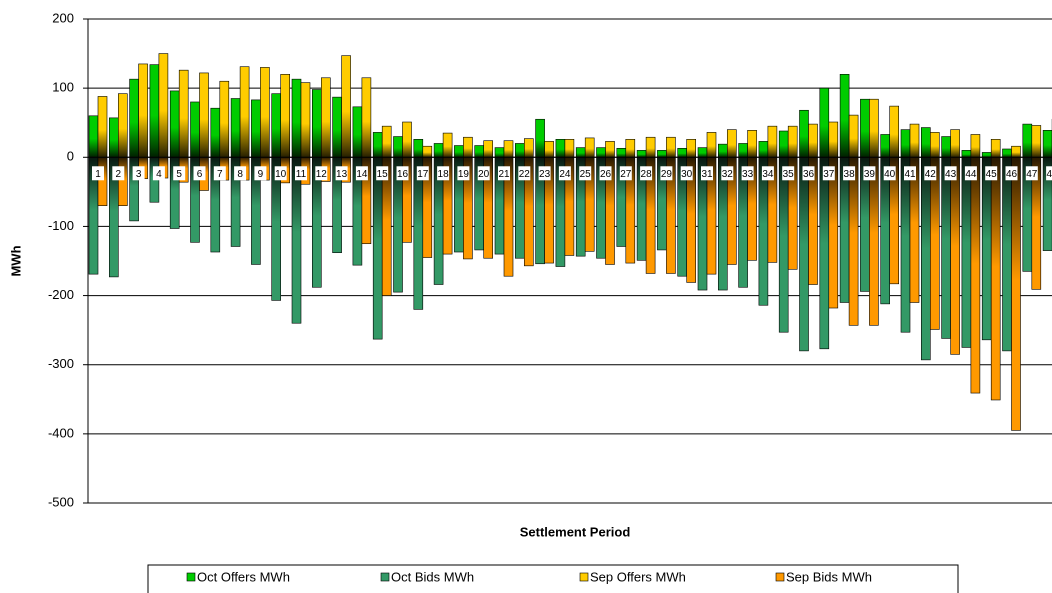  I want to click on x-tick-label: 9, so click(261, 174).